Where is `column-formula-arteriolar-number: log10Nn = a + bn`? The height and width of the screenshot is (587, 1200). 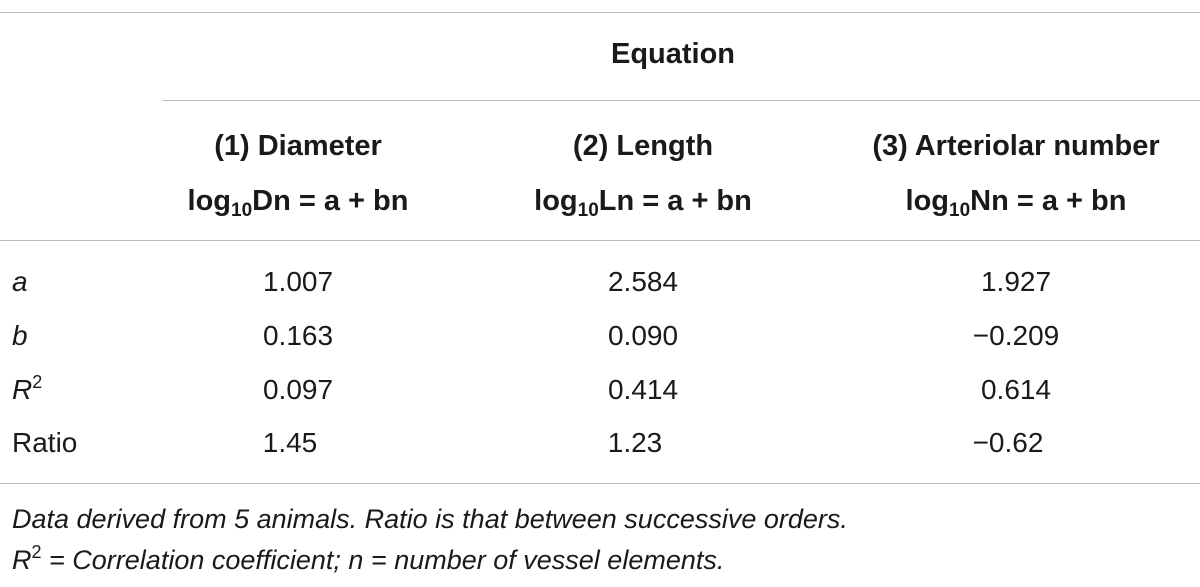
column-formula-arteriolar-number: log10Nn = a + bn is located at coordinates (1016, 203).